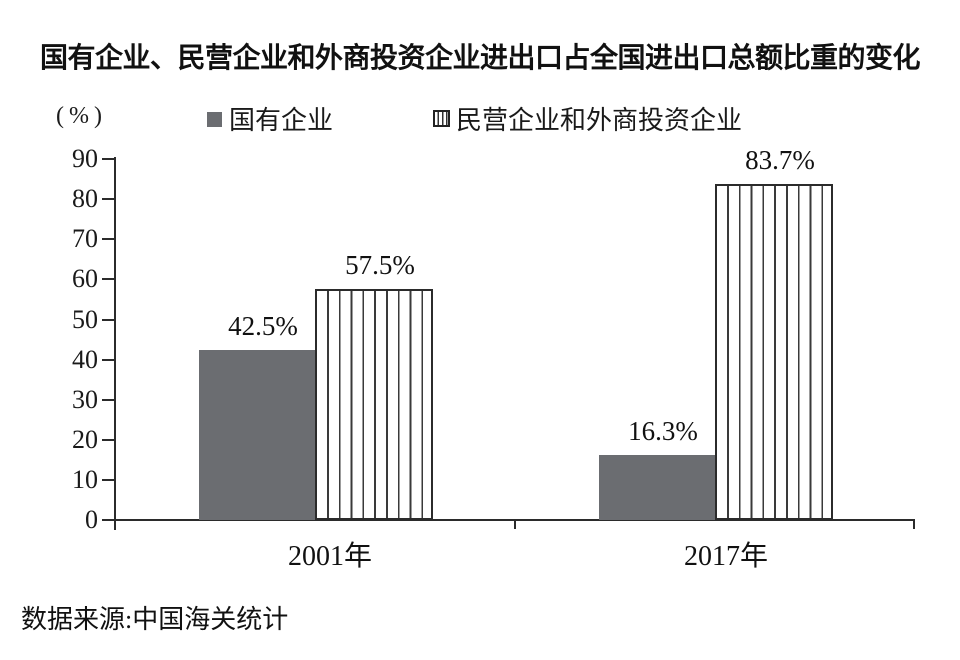  I want to click on chart-title: 国有企业、民营企业和外商投资企业进出口占全国进出口总额比重的变化, so click(480, 57).